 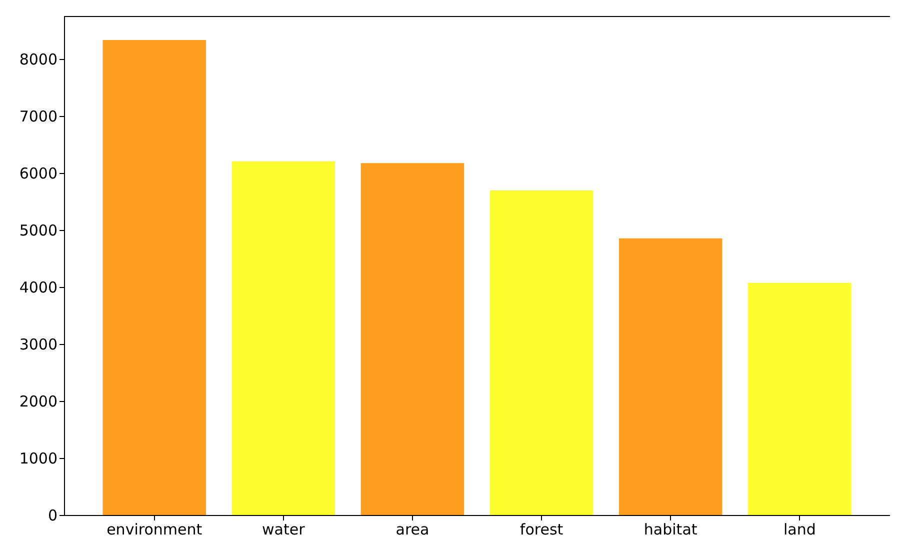 I want to click on y-tick-label: 7000, so click(x=38, y=116).